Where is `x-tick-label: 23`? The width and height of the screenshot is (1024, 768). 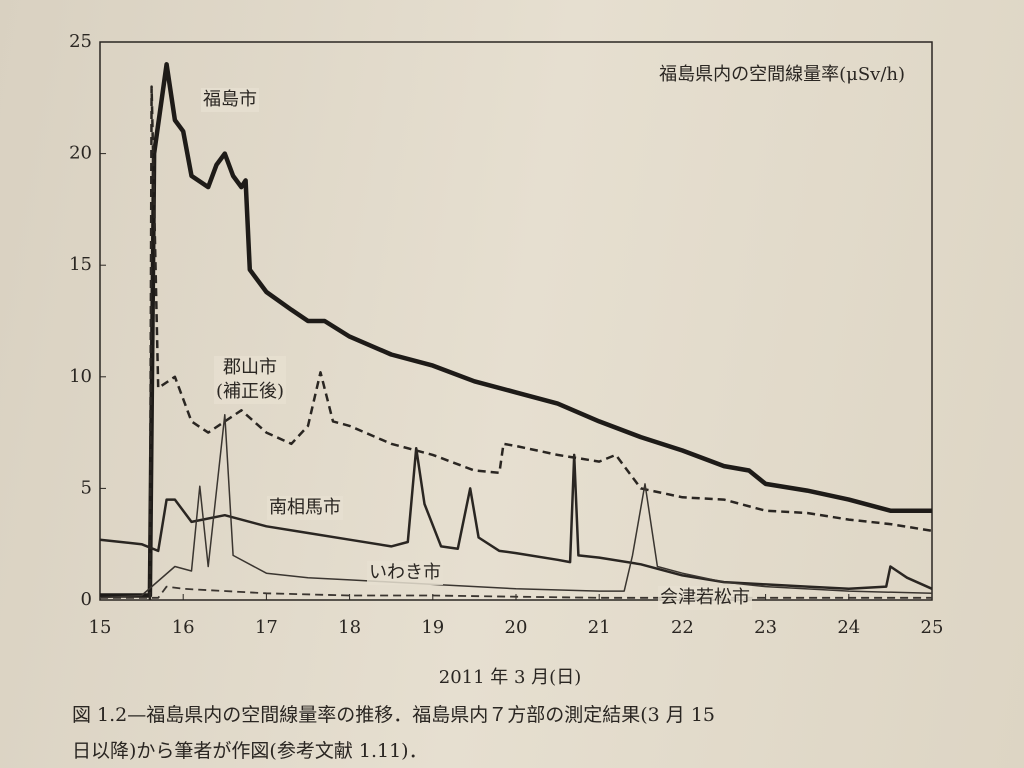 x-tick-label: 23 is located at coordinates (765, 627).